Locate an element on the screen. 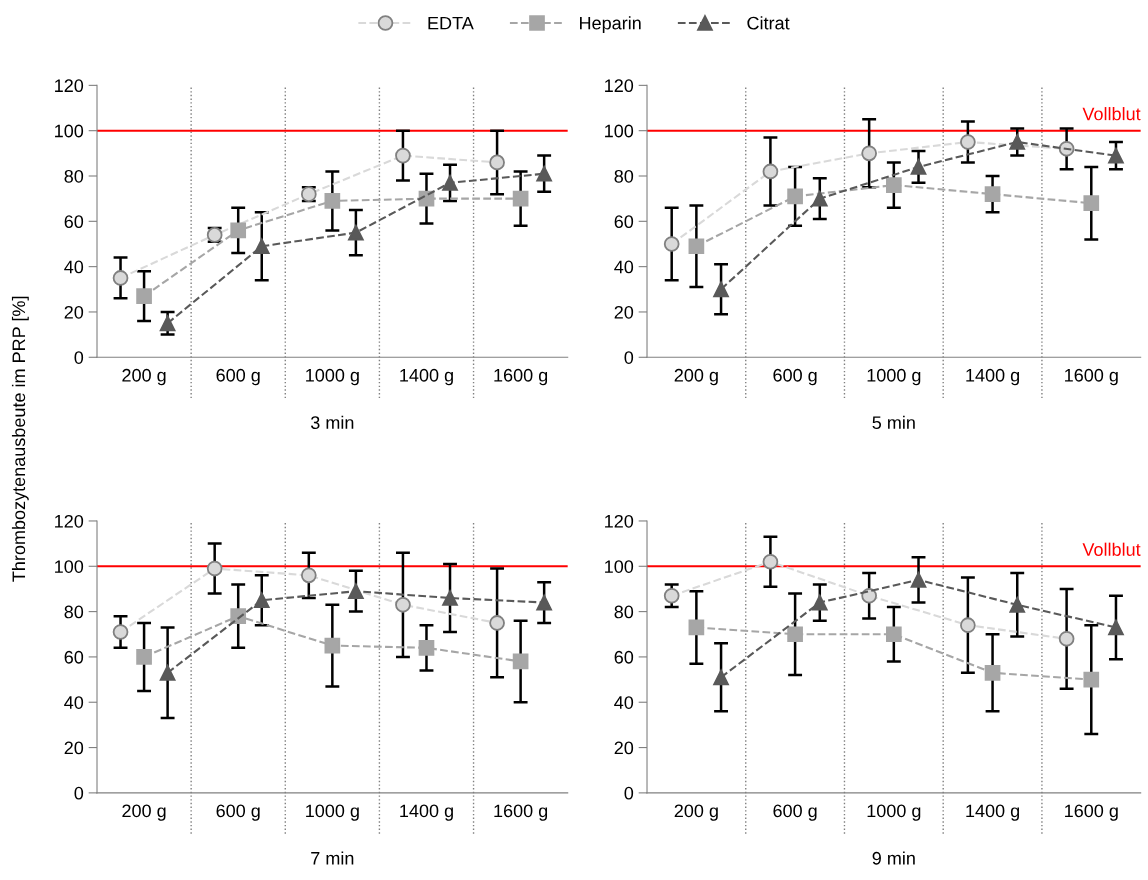  legend-label: EDTA is located at coordinates (451, 23).